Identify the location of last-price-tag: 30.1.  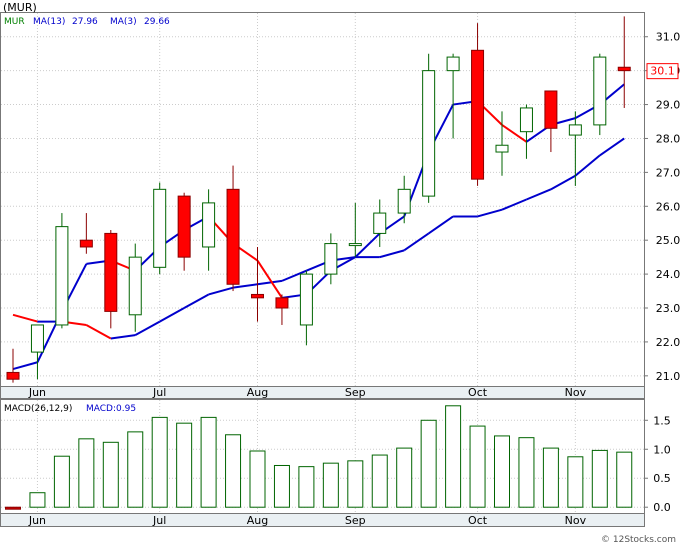
(662, 71).